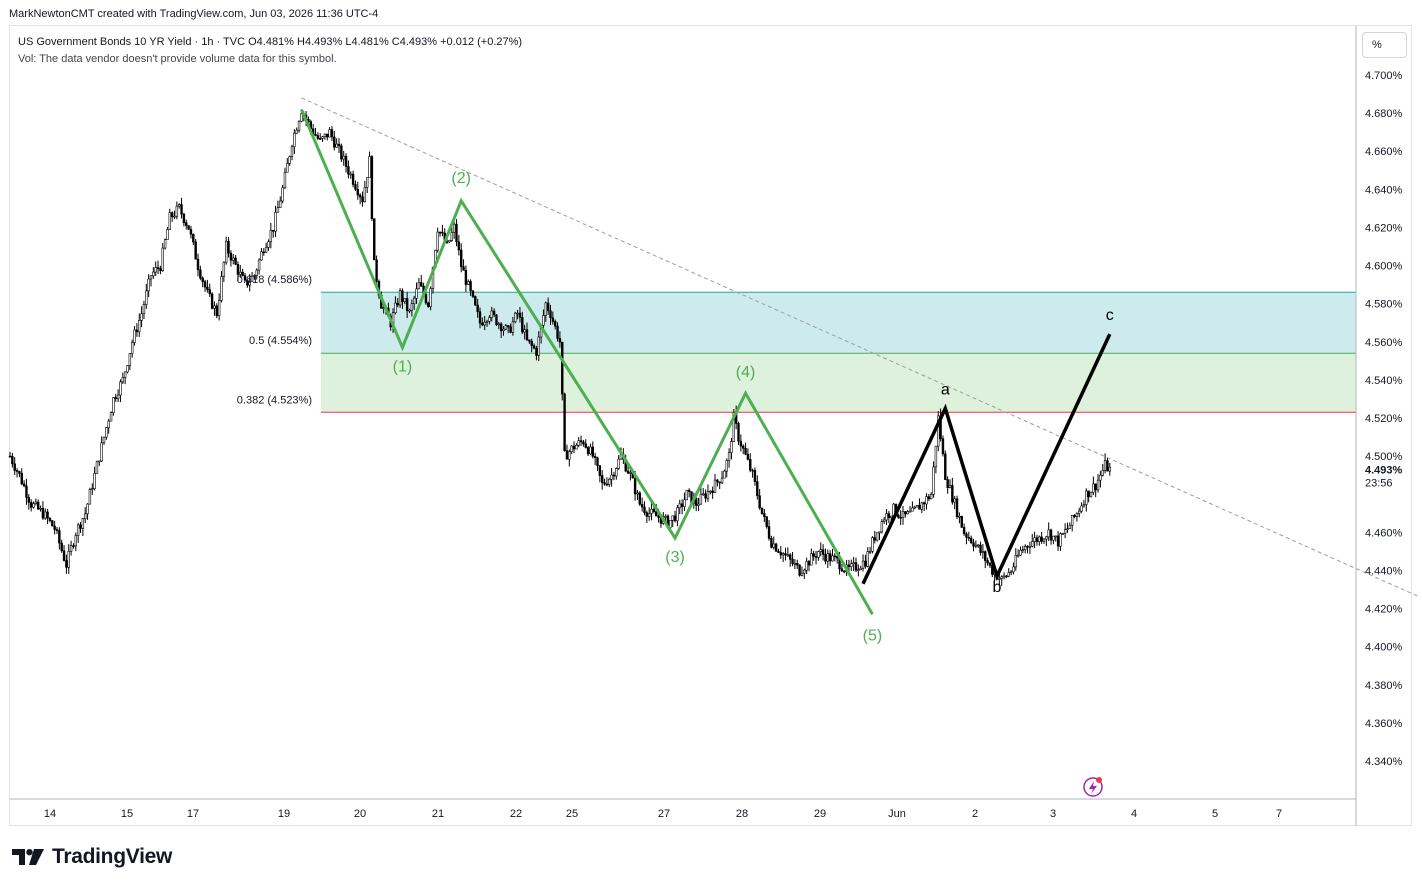 The height and width of the screenshot is (887, 1422). I want to click on x-tick-label: 20, so click(360, 814).